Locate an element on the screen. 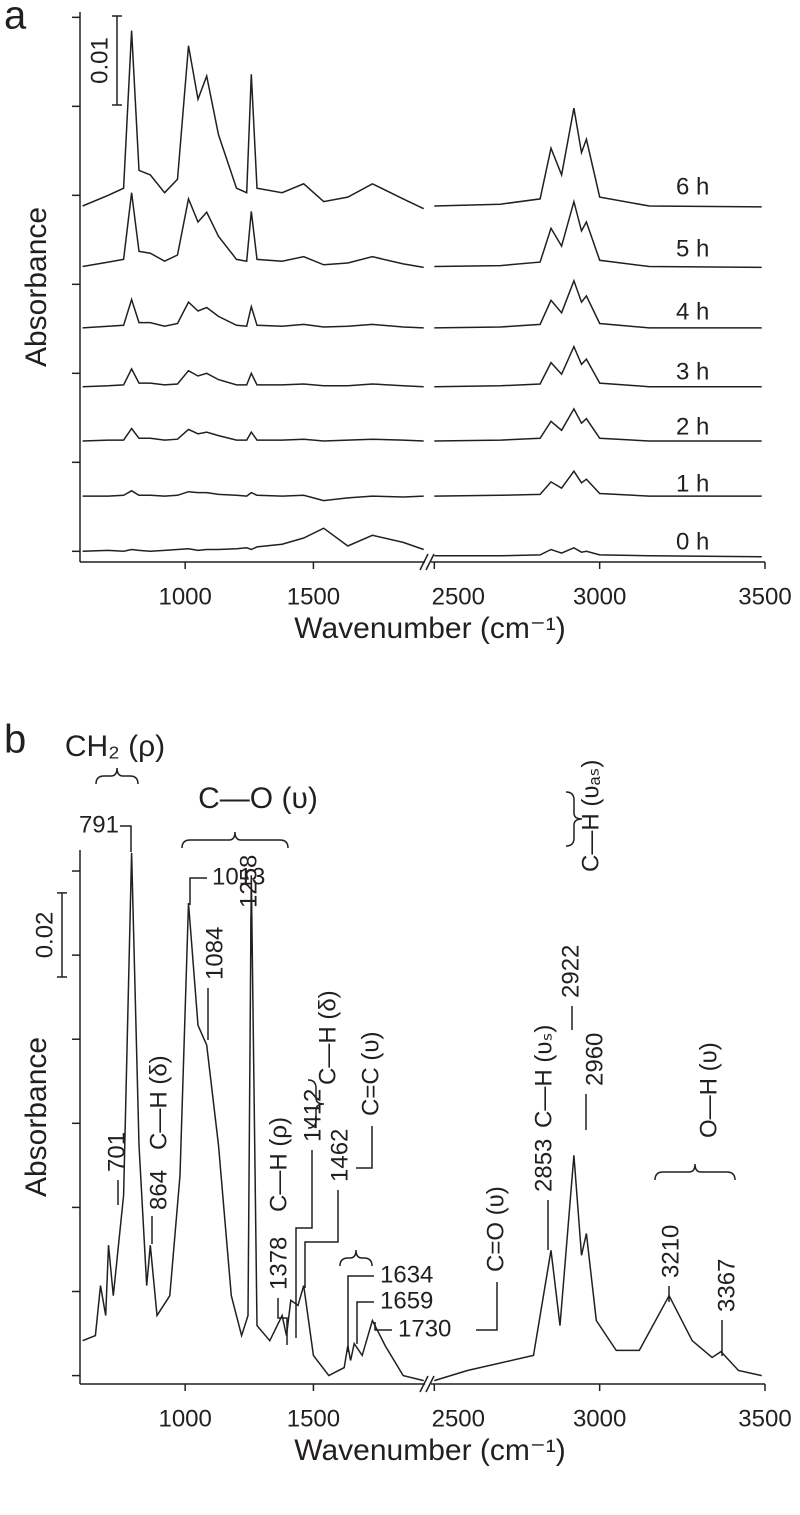 The width and height of the screenshot is (800, 1515). assignment-label: C=C (υ) is located at coordinates (370, 1074).